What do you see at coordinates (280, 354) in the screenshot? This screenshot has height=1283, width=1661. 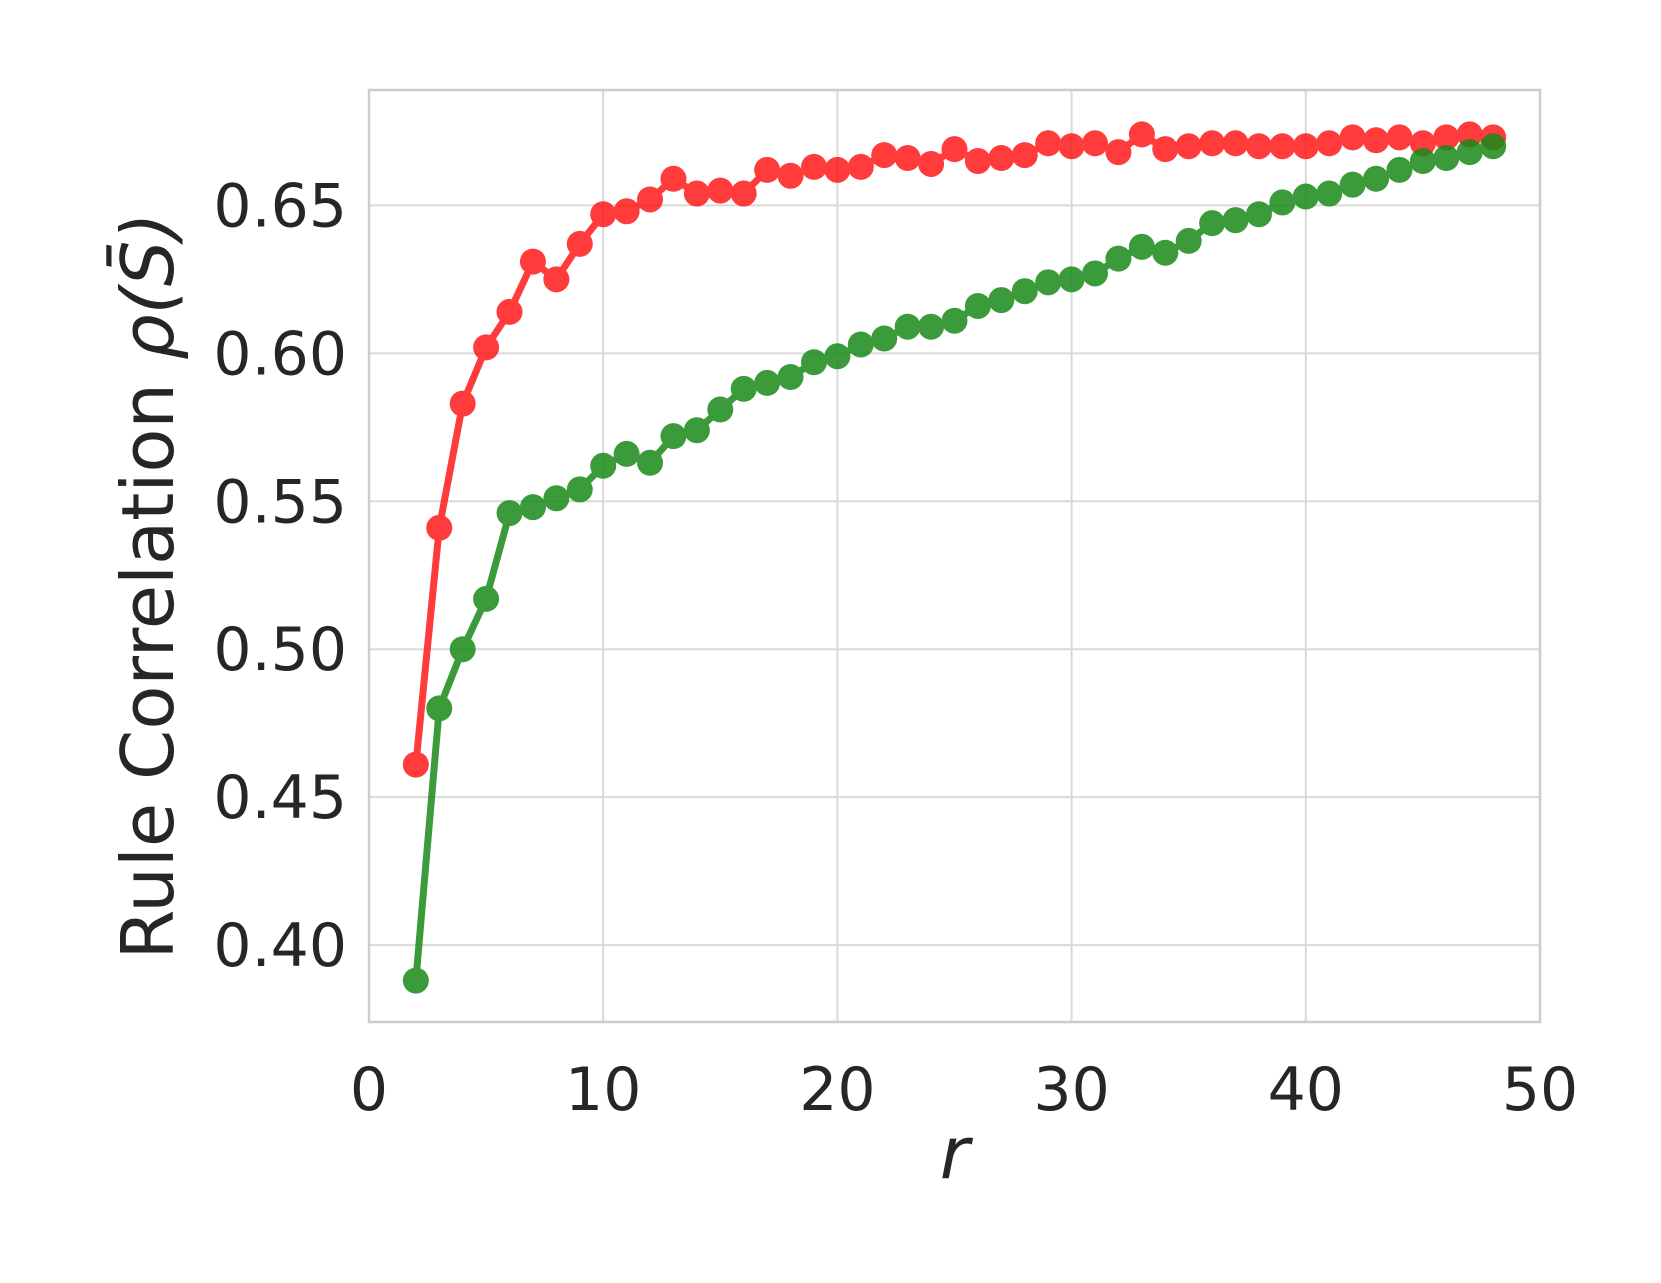 I see `y-tick-label: 0.60` at bounding box center [280, 354].